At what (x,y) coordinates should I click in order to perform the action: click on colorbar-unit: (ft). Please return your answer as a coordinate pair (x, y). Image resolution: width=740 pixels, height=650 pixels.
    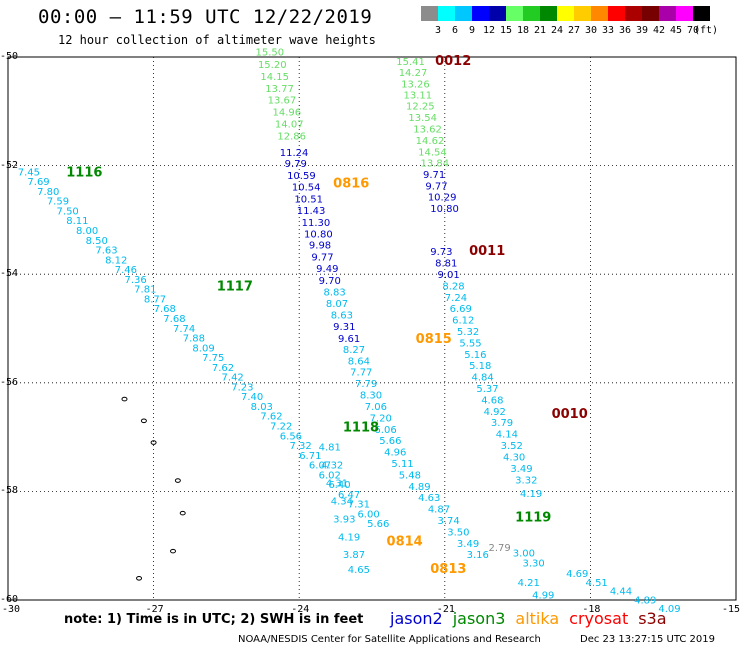
    Looking at the image, I should click on (706, 30).